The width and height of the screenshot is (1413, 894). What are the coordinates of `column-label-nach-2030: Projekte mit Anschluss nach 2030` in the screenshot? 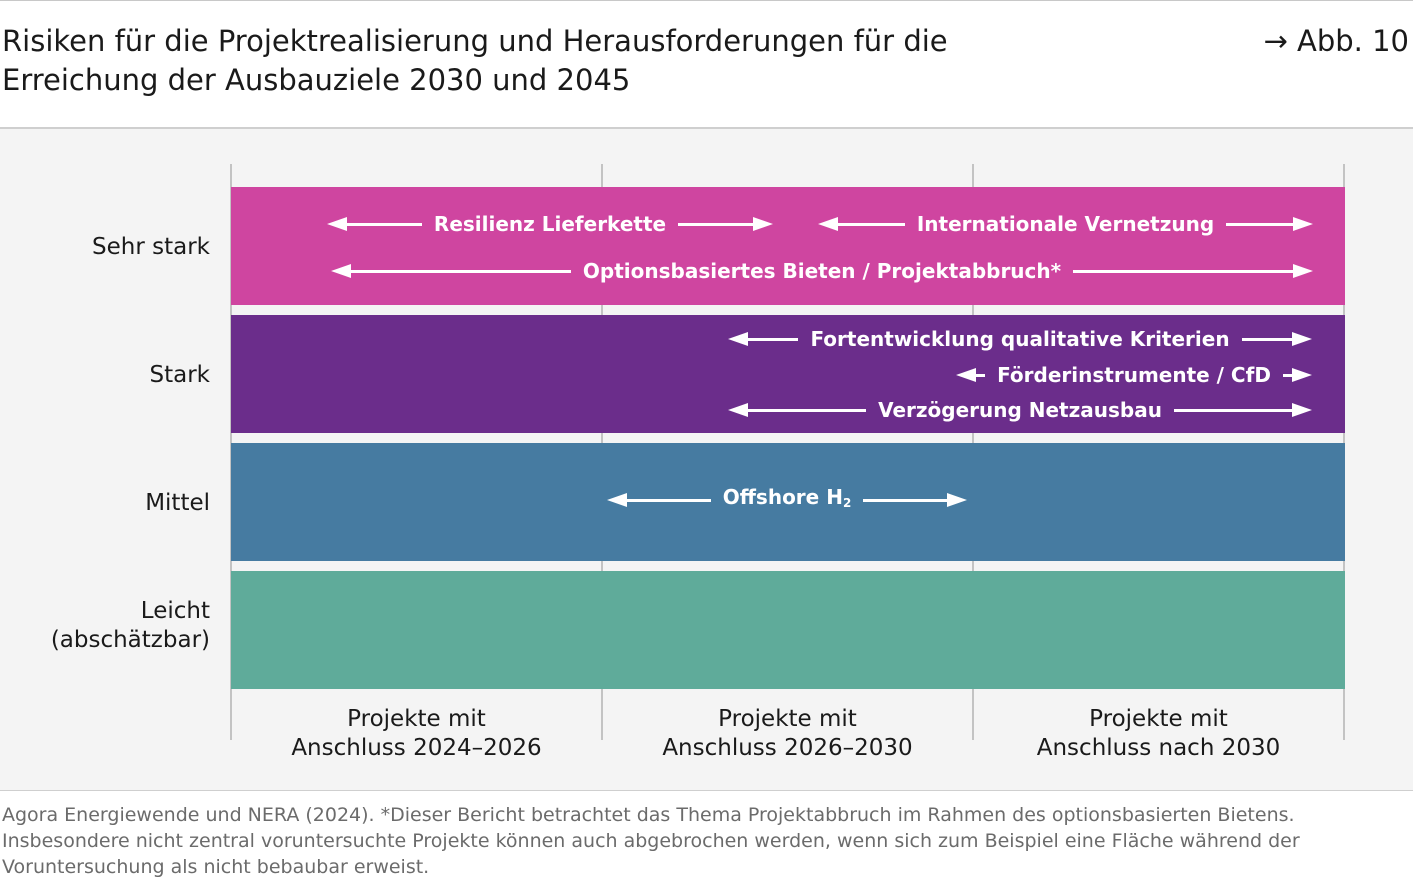 It's located at (1158, 733).